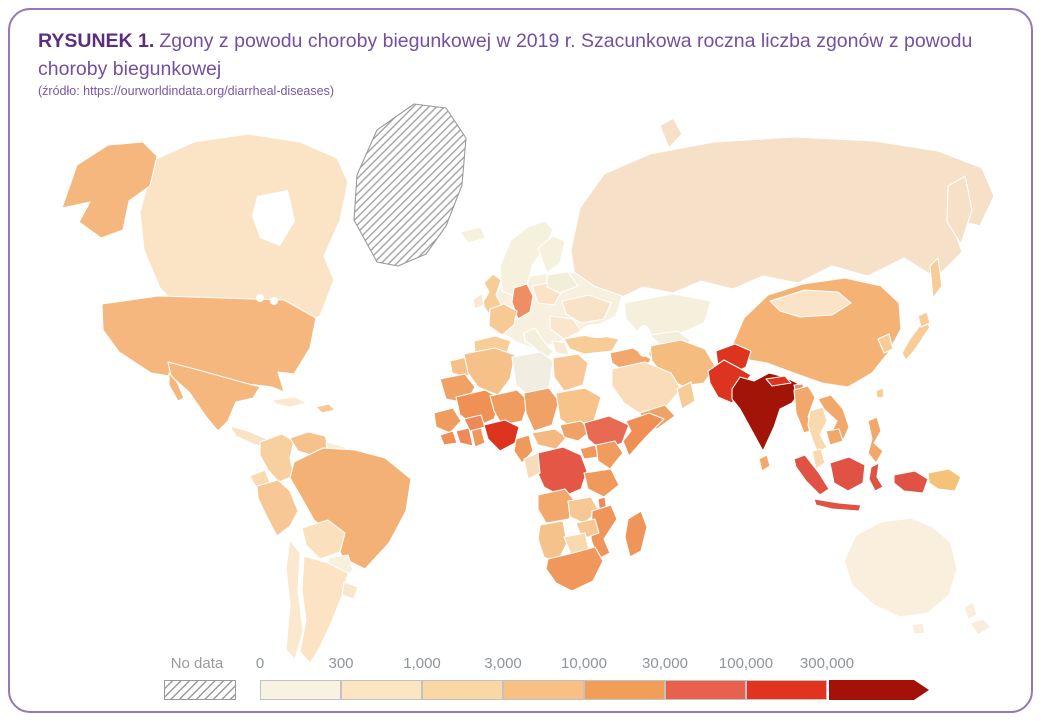  Describe the element at coordinates (827, 663) in the screenshot. I see `legend-tick: 300,000` at that location.